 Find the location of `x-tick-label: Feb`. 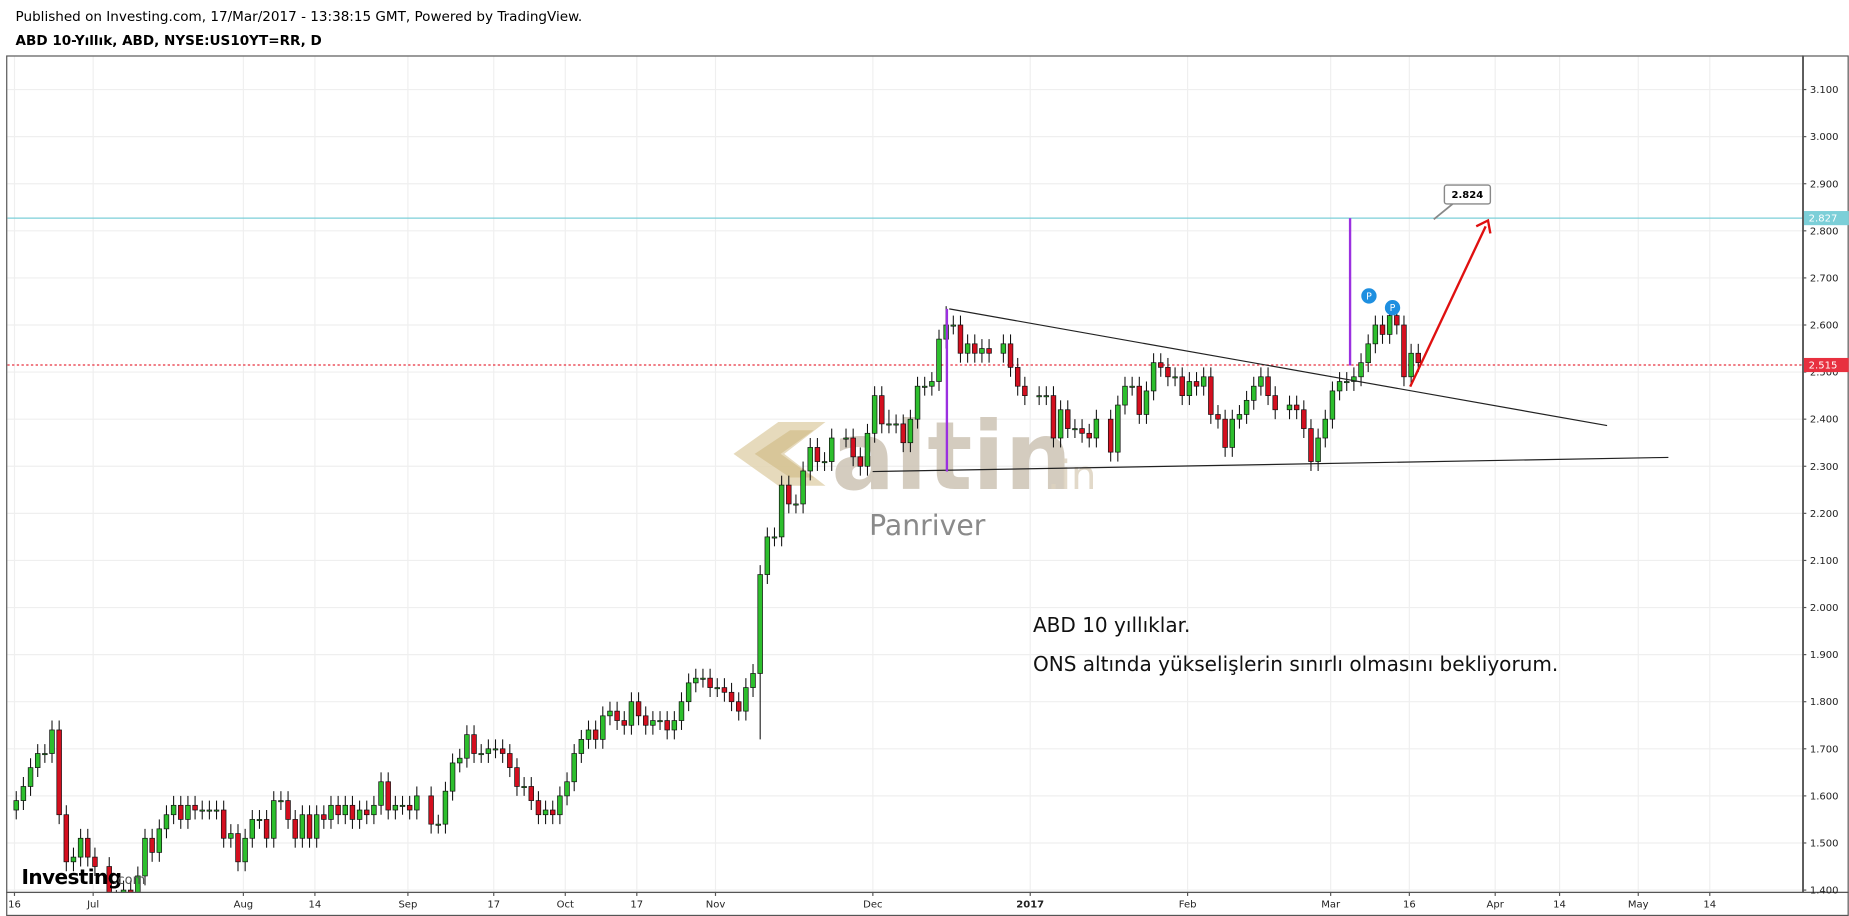

x-tick-label: Feb is located at coordinates (1188, 905).